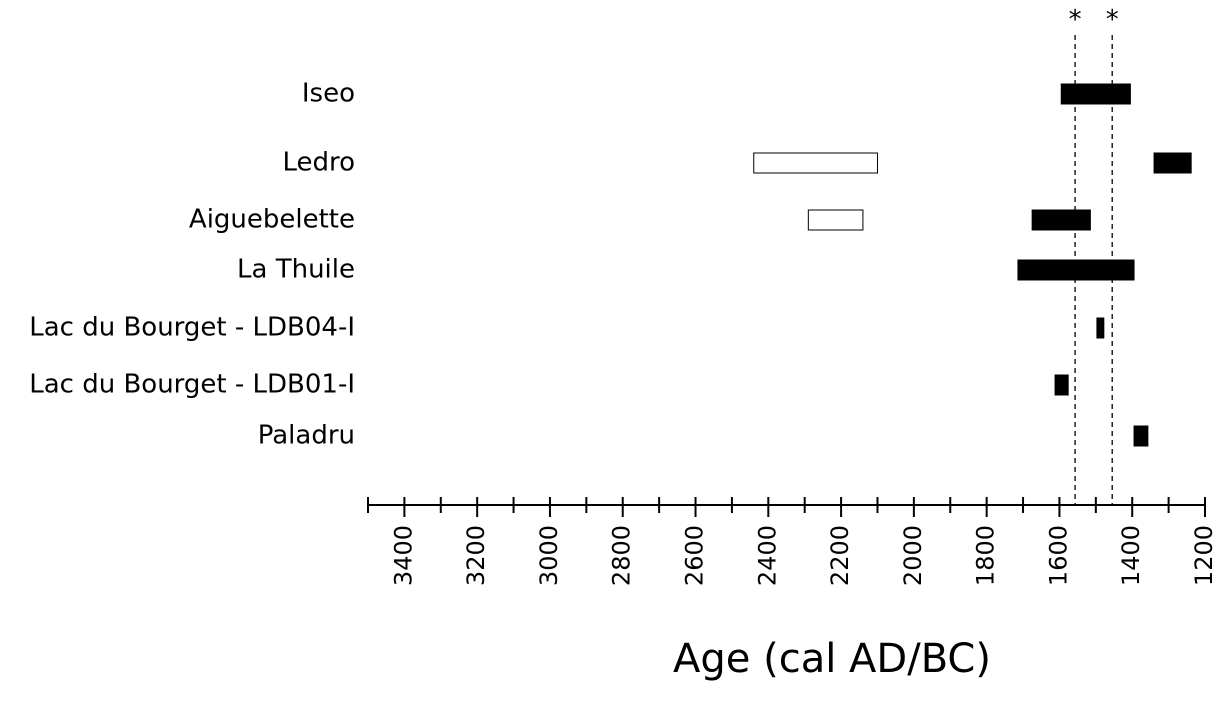 This screenshot has width=1227, height=712. I want to click on x-tick-label: 1200, so click(1204, 555).